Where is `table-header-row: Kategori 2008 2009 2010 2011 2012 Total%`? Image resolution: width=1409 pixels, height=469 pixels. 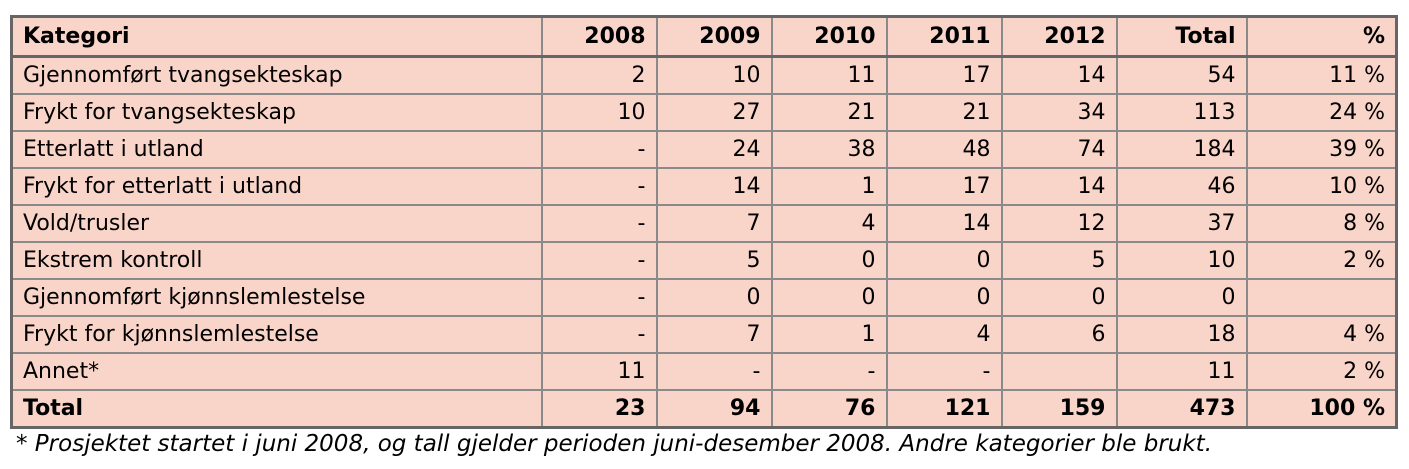
table-header-row: Kategori 2008 2009 2010 2011 2012 Total% is located at coordinates (704, 36).